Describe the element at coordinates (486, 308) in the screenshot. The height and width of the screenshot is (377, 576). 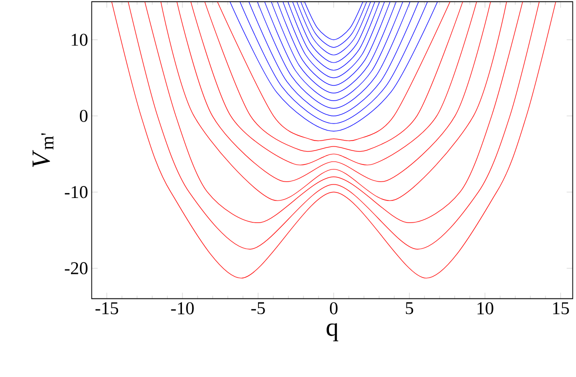
I see `x-tick-label: 10` at that location.